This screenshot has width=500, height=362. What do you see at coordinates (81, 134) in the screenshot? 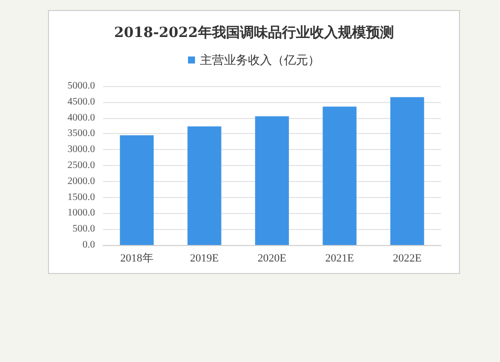
I see `y-tick-label: 3500.0` at bounding box center [81, 134].